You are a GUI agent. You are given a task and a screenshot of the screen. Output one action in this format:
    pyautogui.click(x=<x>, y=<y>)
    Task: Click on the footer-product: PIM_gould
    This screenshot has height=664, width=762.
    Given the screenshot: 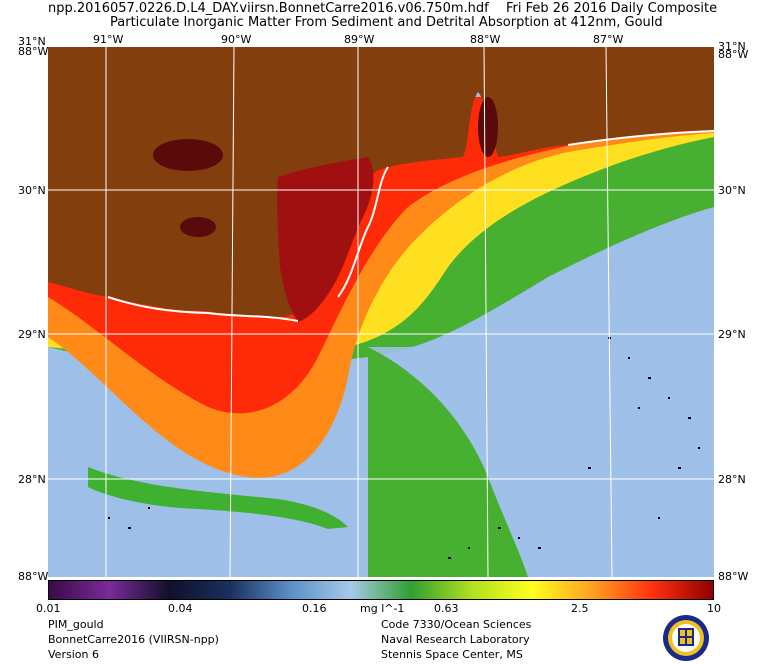 What is the action you would take?
    pyautogui.click(x=76, y=624)
    